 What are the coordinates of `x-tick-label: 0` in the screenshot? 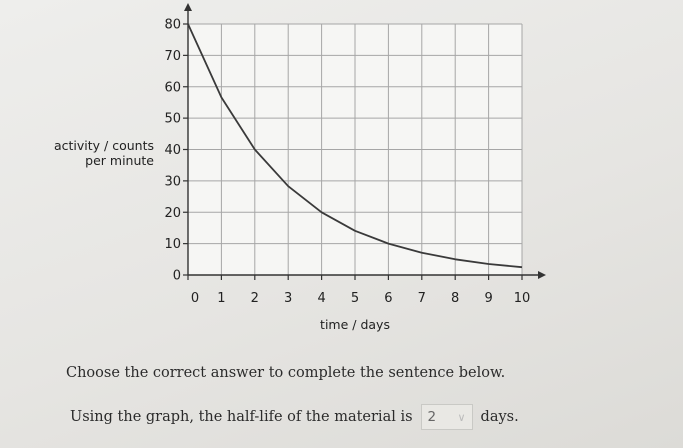 It's located at (195, 298).